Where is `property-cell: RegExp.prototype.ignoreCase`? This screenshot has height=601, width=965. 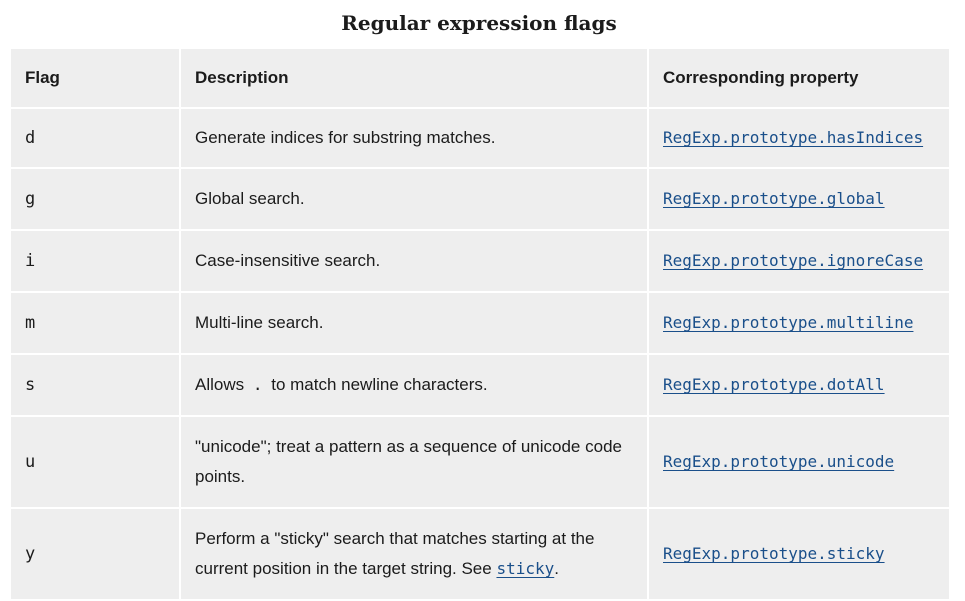
property-cell: RegExp.prototype.ignoreCase is located at coordinates (799, 261).